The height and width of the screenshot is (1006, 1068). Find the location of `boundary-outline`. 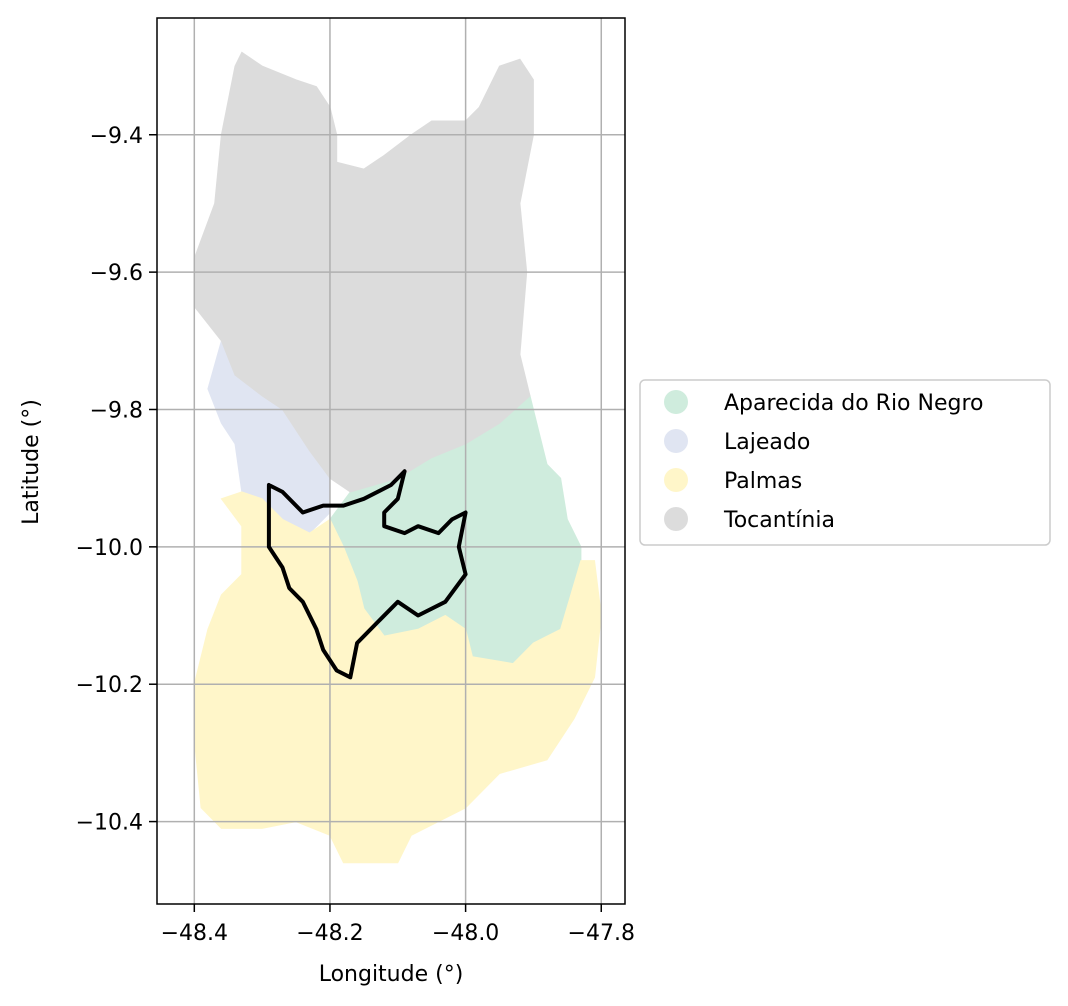

boundary-outline is located at coordinates (367, 574).